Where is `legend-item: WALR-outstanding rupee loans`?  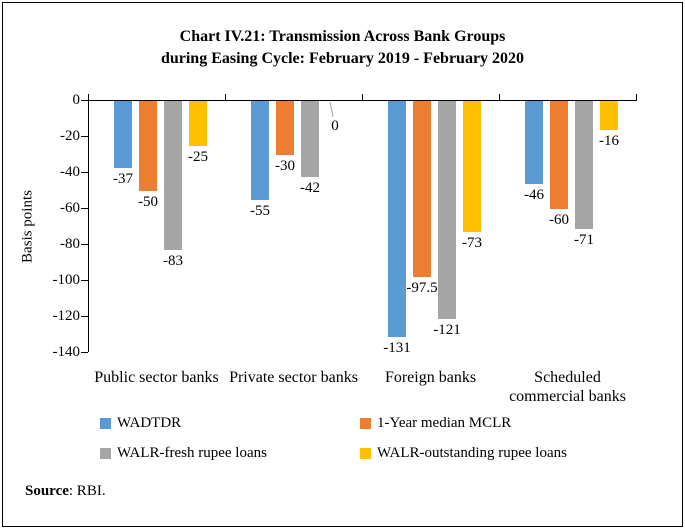 legend-item: WALR-outstanding rupee loans is located at coordinates (463, 453).